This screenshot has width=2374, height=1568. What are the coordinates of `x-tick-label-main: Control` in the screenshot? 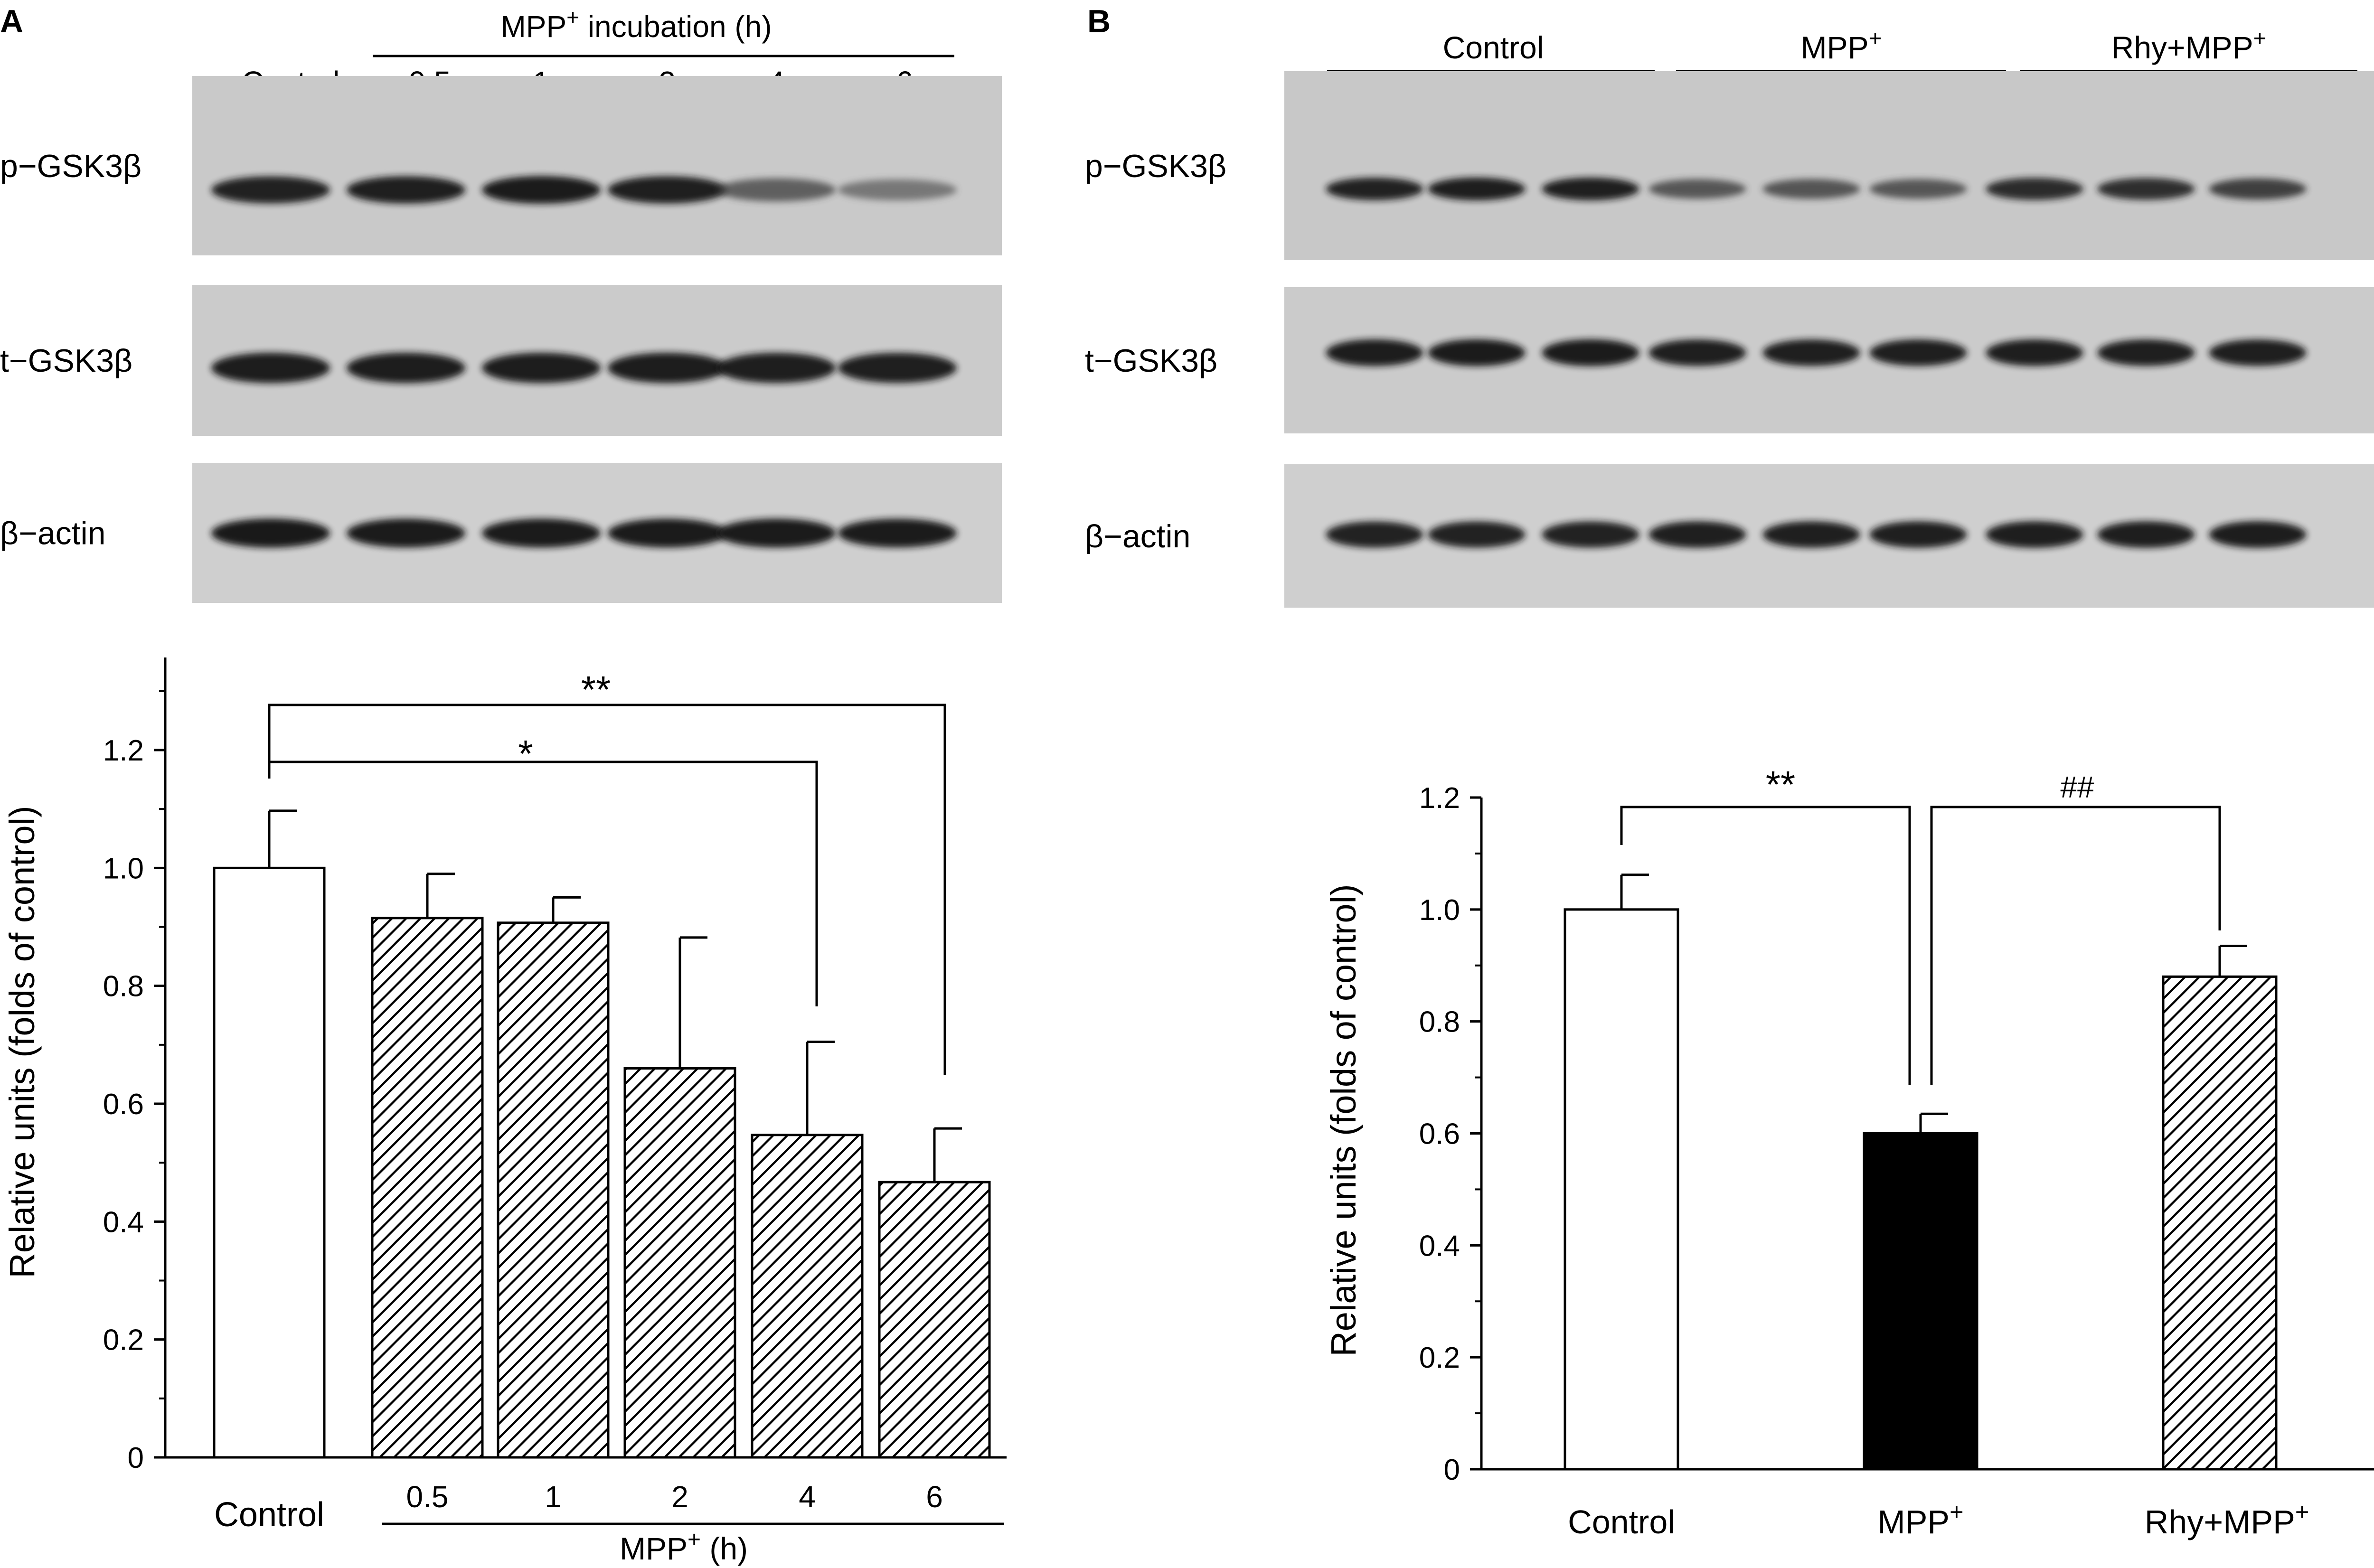 It's located at (1621, 1521).